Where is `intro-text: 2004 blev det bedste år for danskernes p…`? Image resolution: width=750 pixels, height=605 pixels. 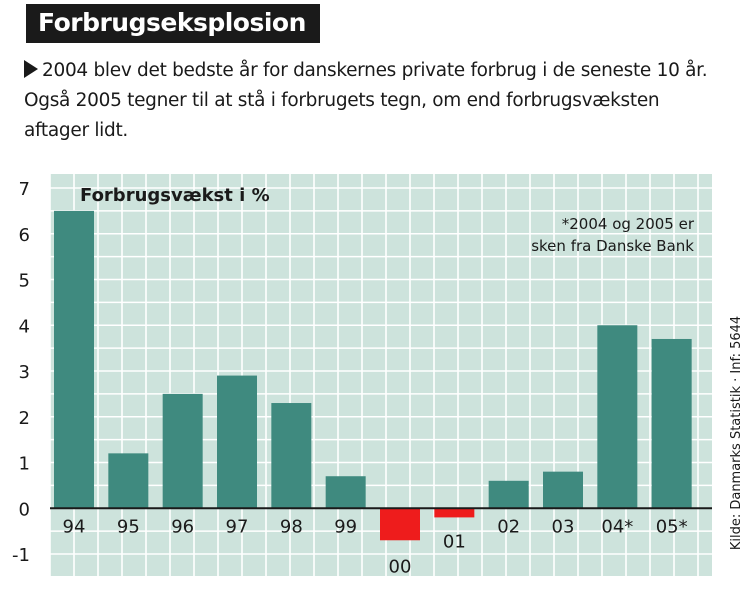
intro-text: 2004 blev det bedste år for danskernes p… is located at coordinates (369, 101).